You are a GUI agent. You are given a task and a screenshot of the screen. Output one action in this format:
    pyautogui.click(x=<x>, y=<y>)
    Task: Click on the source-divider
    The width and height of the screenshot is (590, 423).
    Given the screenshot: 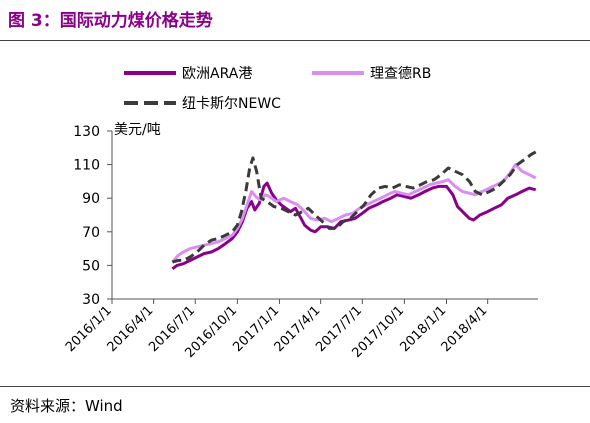 What is the action you would take?
    pyautogui.click(x=295, y=386)
    